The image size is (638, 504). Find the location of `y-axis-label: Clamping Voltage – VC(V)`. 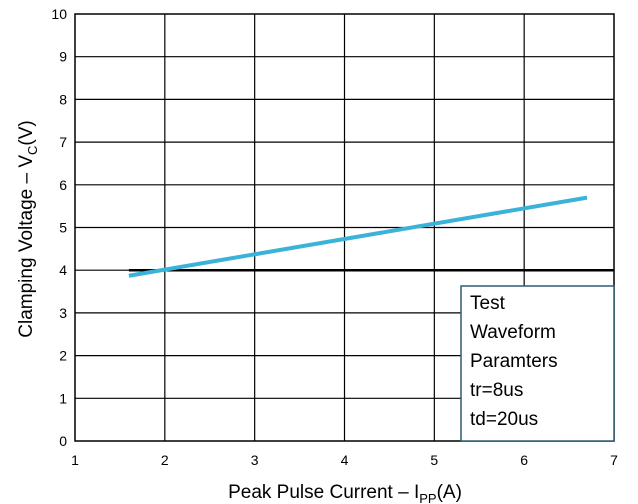

y-axis-label: Clamping Voltage – VC(V) is located at coordinates (28, 228).